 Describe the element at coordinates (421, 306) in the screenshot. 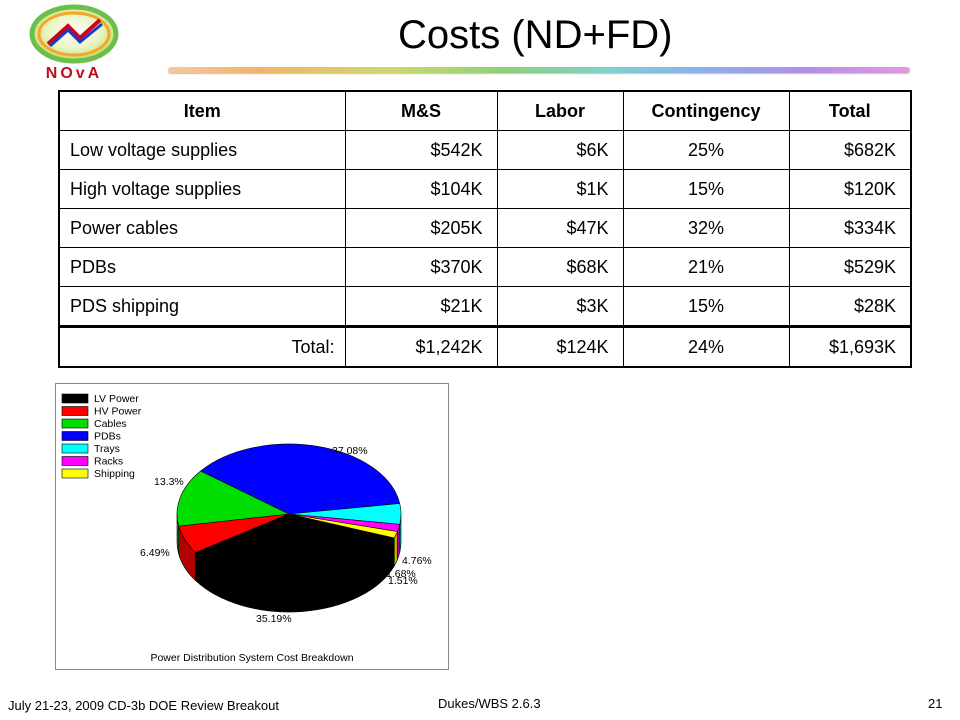

I see `table-cell: $21K` at that location.